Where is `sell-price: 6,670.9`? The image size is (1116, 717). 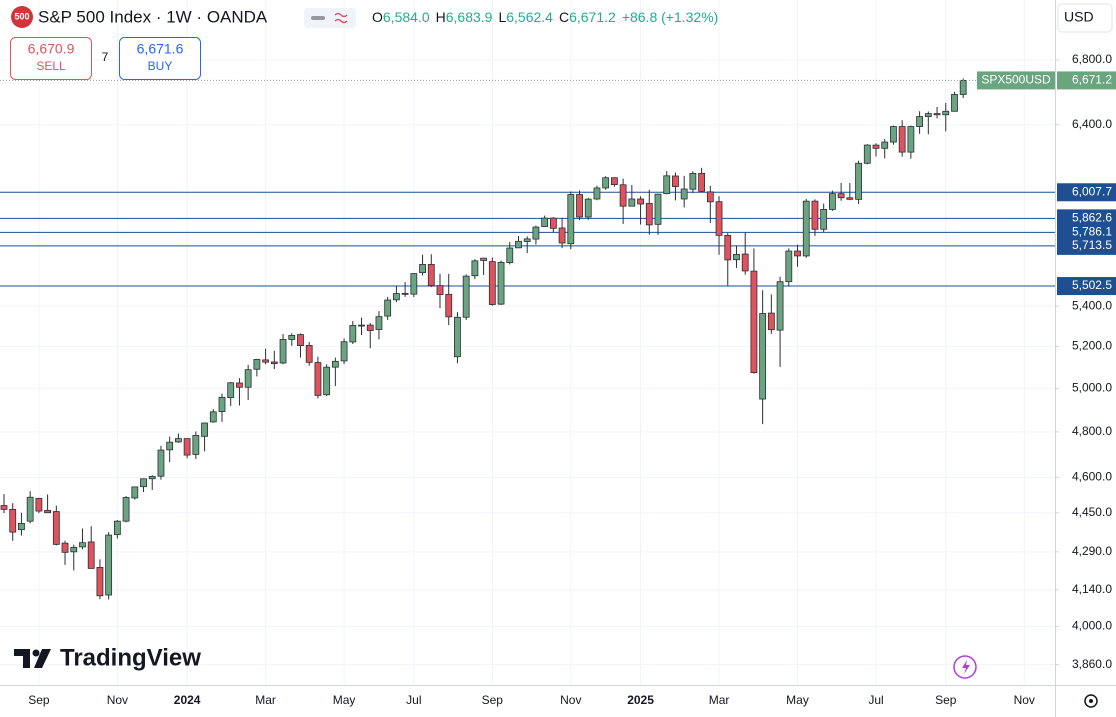
sell-price: 6,670.9 is located at coordinates (51, 49).